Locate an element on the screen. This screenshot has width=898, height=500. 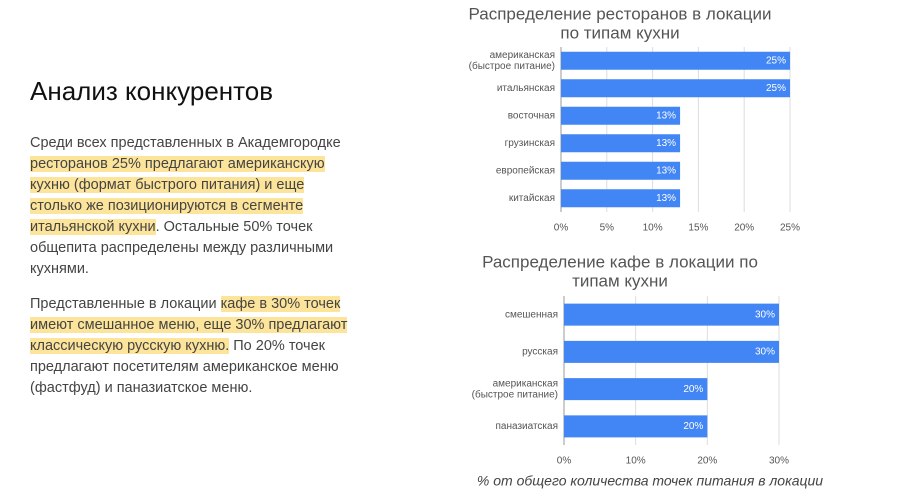
y-tick-label: европейская is located at coordinates (525, 170).